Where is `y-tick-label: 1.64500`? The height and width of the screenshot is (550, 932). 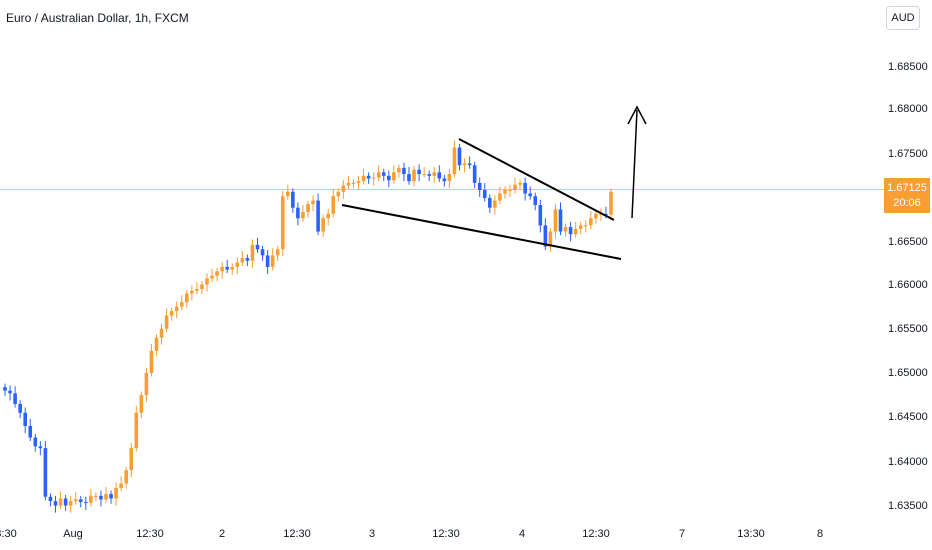
y-tick-label: 1.64500 is located at coordinates (908, 417).